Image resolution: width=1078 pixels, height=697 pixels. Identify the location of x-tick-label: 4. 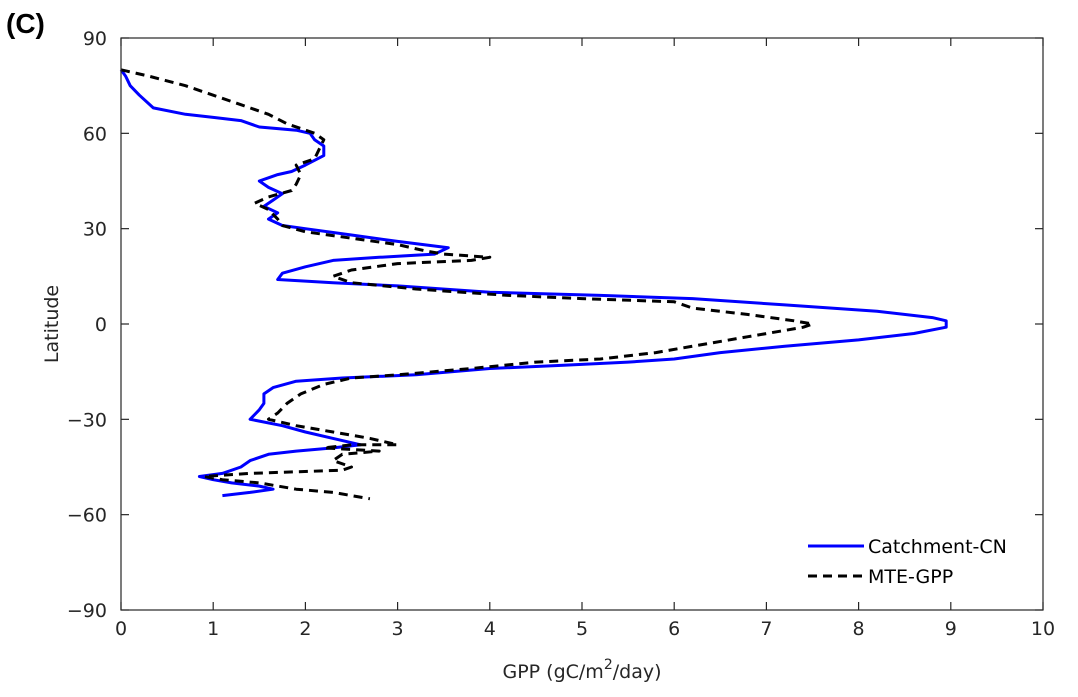
(490, 629).